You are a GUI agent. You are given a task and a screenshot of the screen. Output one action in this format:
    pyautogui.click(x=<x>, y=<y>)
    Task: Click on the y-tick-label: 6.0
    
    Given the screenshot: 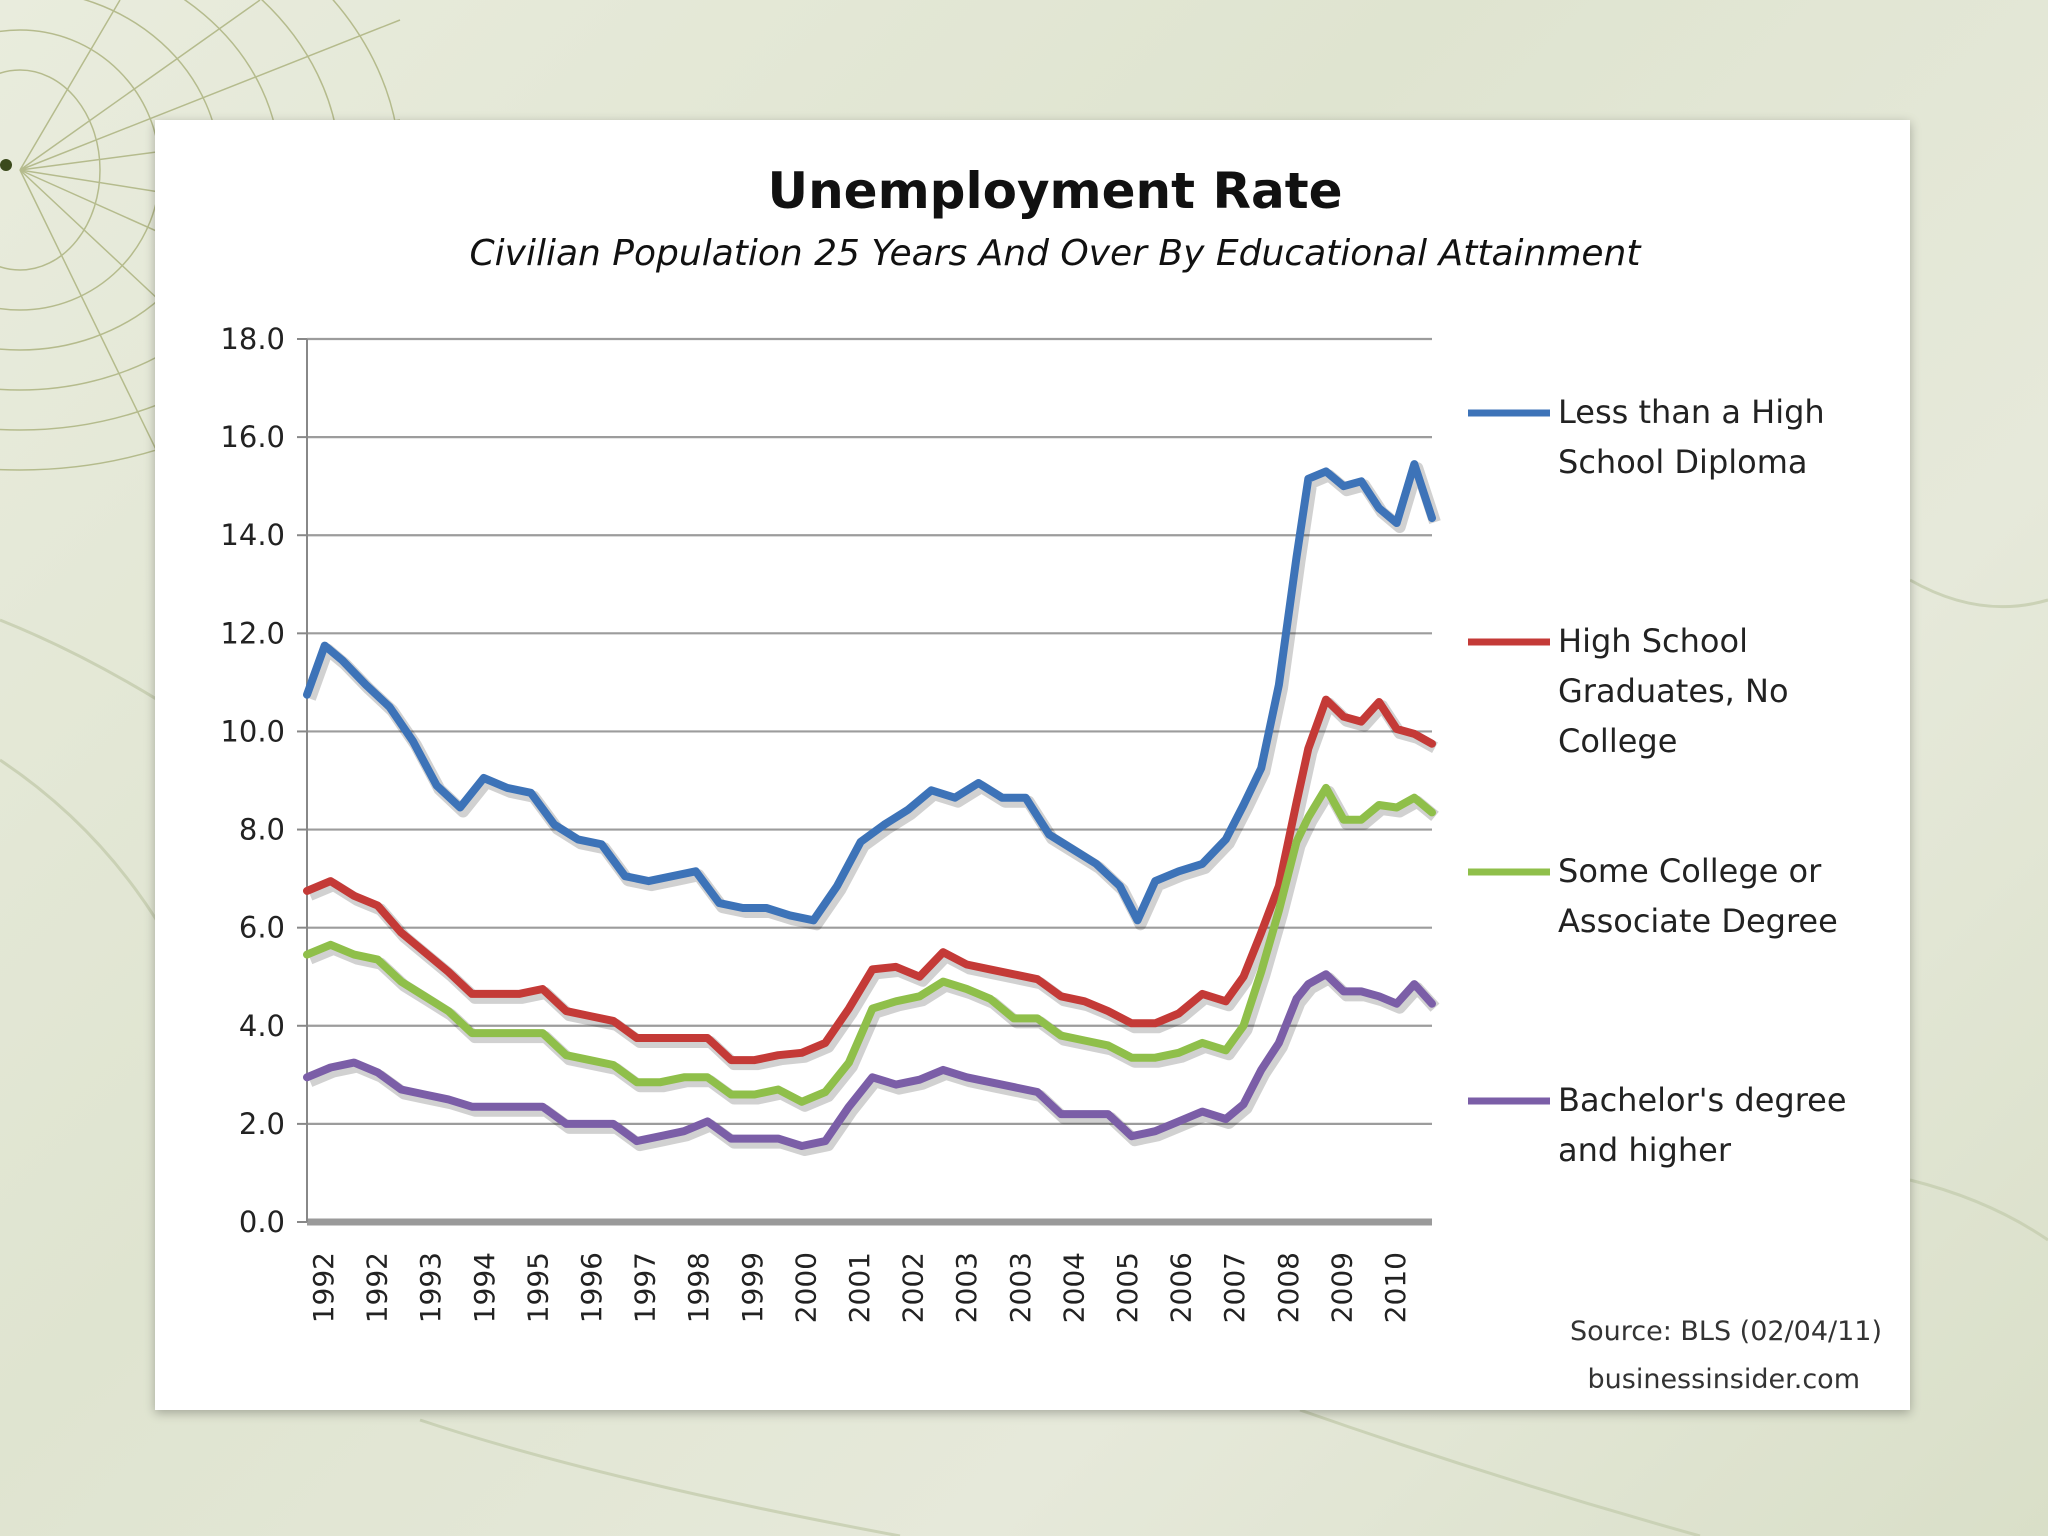 What is the action you would take?
    pyautogui.click(x=262, y=928)
    